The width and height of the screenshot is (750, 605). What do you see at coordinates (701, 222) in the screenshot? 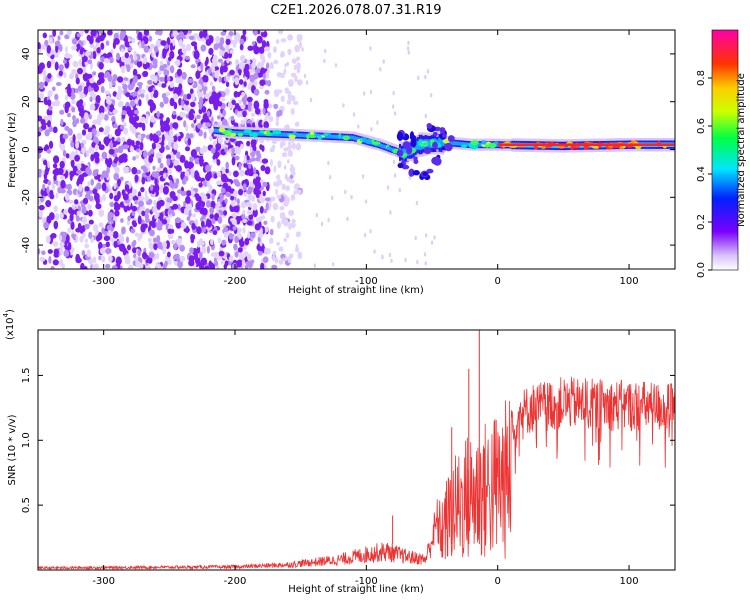
I see `colorbar-tick-label: 0.2` at bounding box center [701, 222].